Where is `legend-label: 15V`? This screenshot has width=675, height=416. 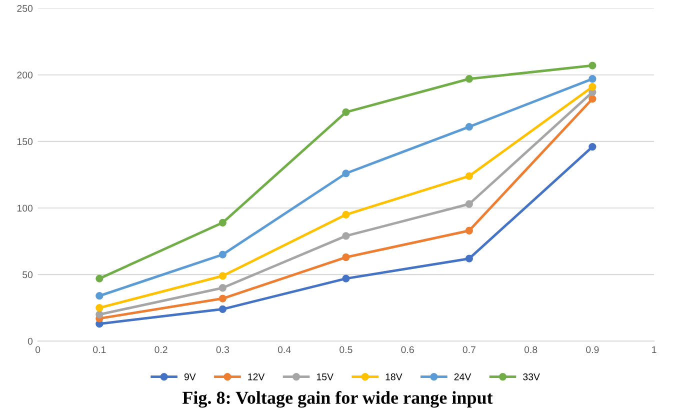
legend-label: 15V is located at coordinates (325, 377).